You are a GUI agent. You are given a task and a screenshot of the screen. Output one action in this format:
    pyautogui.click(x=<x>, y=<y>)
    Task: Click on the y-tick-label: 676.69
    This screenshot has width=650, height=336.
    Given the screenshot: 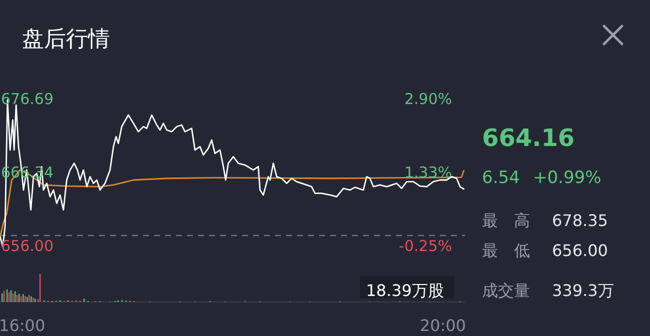 What is the action you would take?
    pyautogui.click(x=27, y=99)
    